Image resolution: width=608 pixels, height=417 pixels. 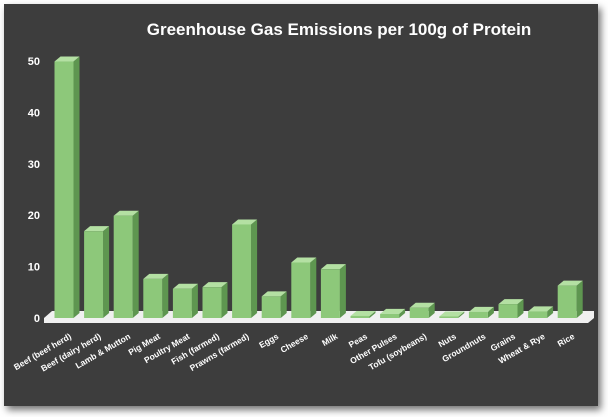 What do you see at coordinates (37, 319) in the screenshot?
I see `y-tick-label: 0` at bounding box center [37, 319].